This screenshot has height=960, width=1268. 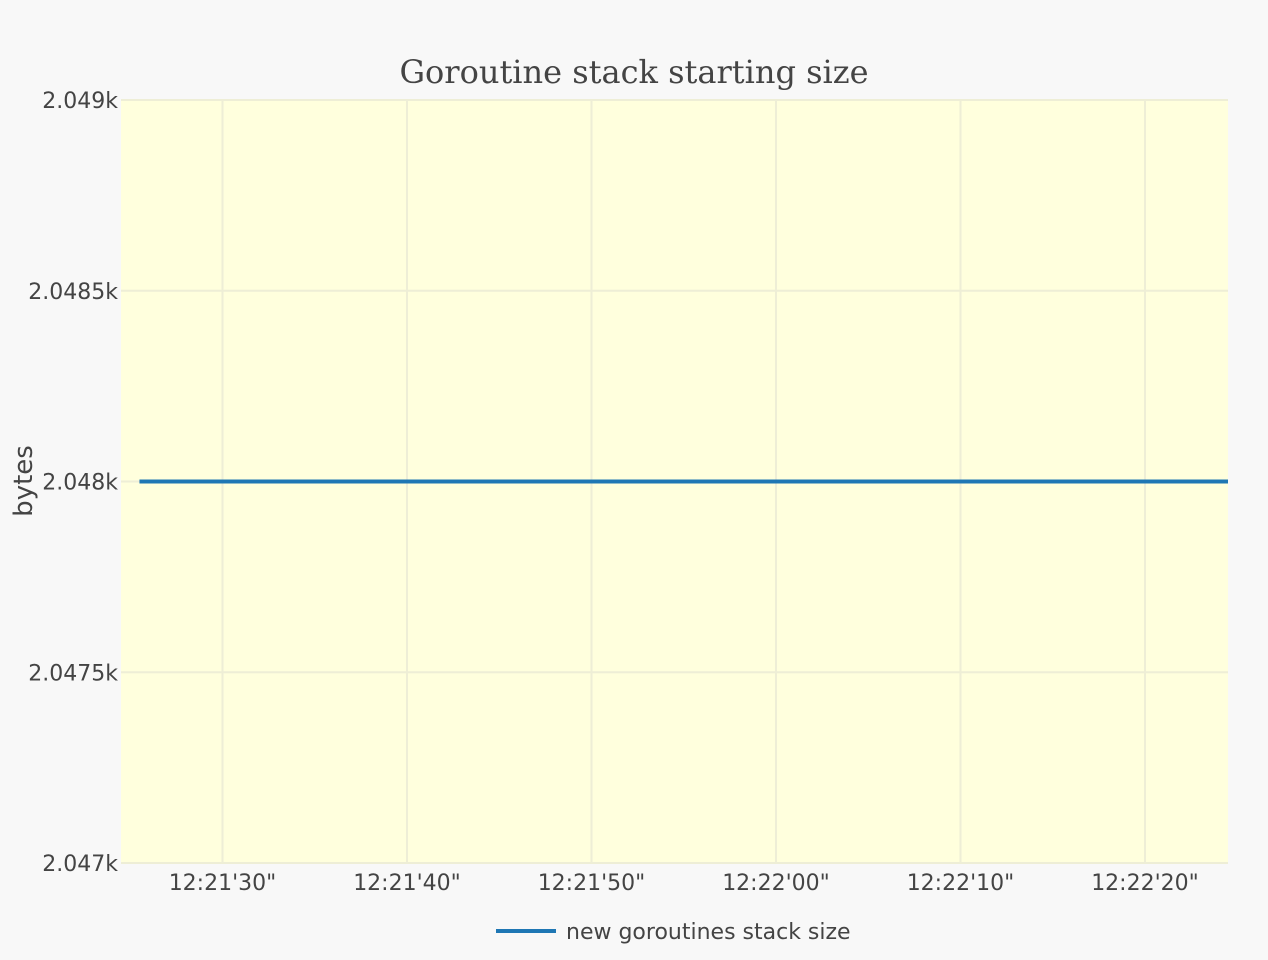 What do you see at coordinates (961, 883) in the screenshot?
I see `x-tick-label: 12:22'10"` at bounding box center [961, 883].